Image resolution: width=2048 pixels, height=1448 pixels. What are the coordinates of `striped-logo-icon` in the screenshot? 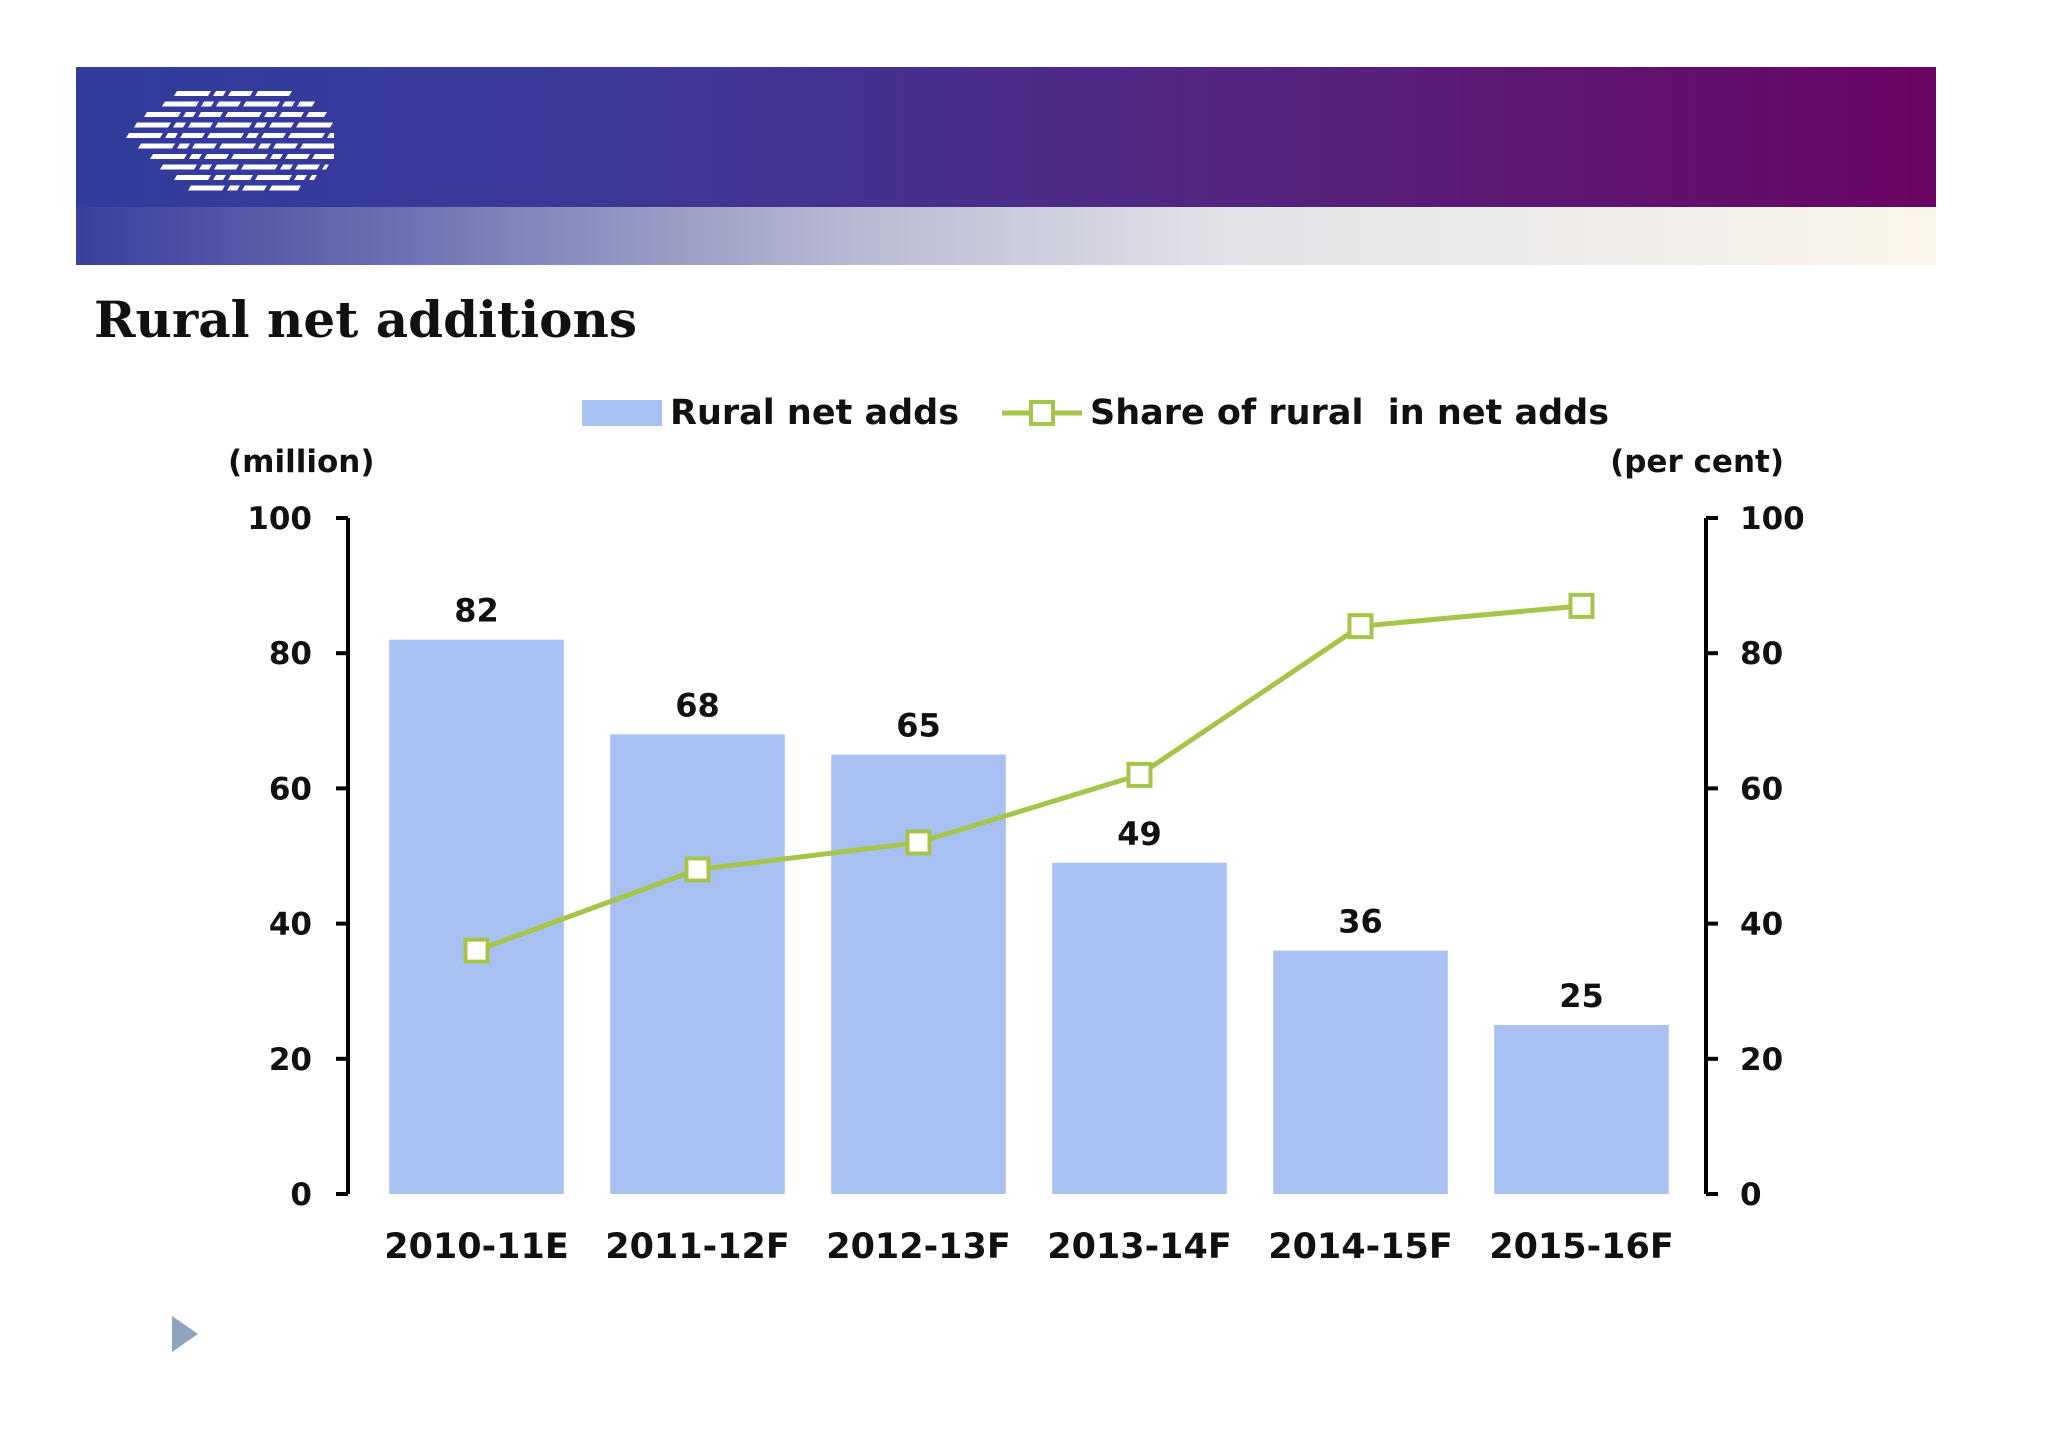 It's located at (230, 141).